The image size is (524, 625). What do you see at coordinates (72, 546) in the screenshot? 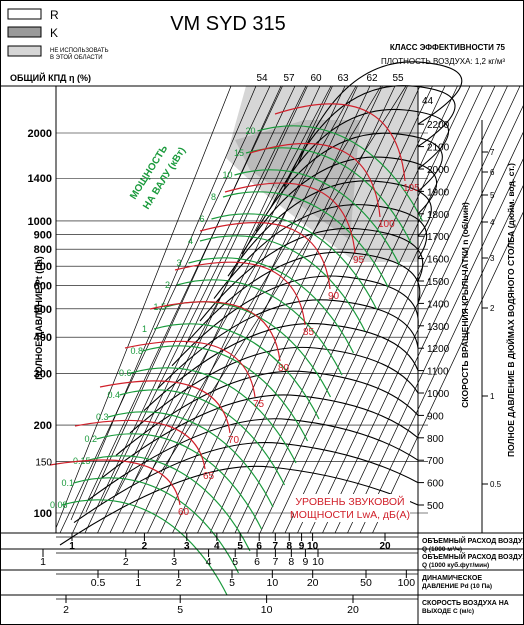
I see `bottom-tick-0-1: 1` at bounding box center [72, 546].